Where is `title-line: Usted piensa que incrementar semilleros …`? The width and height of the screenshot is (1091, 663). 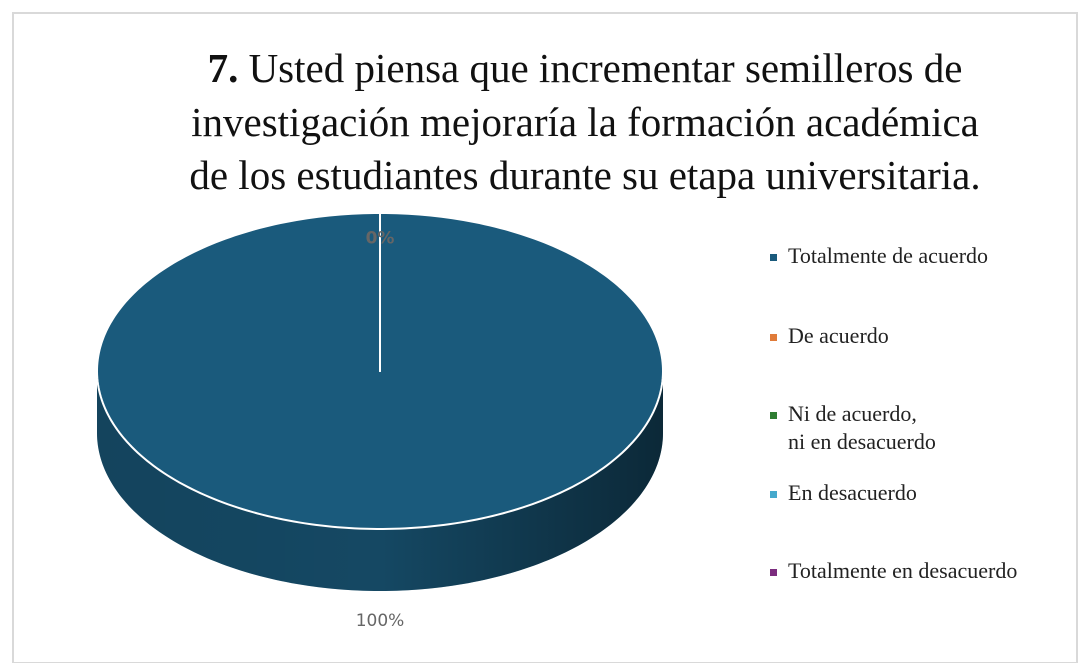 title-line: Usted piensa que incrementar semilleros … is located at coordinates (606, 68).